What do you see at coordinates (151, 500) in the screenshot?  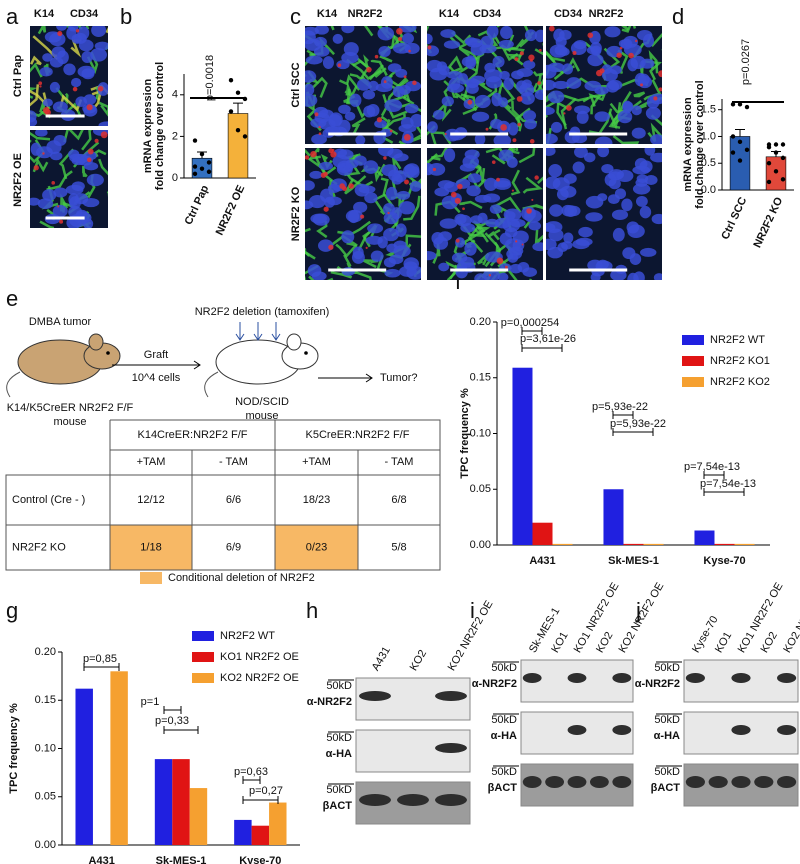 I see `table-cell: 12/12` at bounding box center [151, 500].